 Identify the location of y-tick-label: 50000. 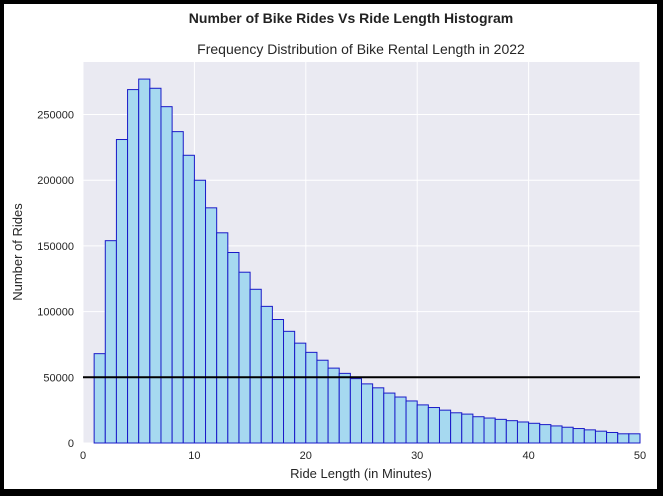
(58, 378).